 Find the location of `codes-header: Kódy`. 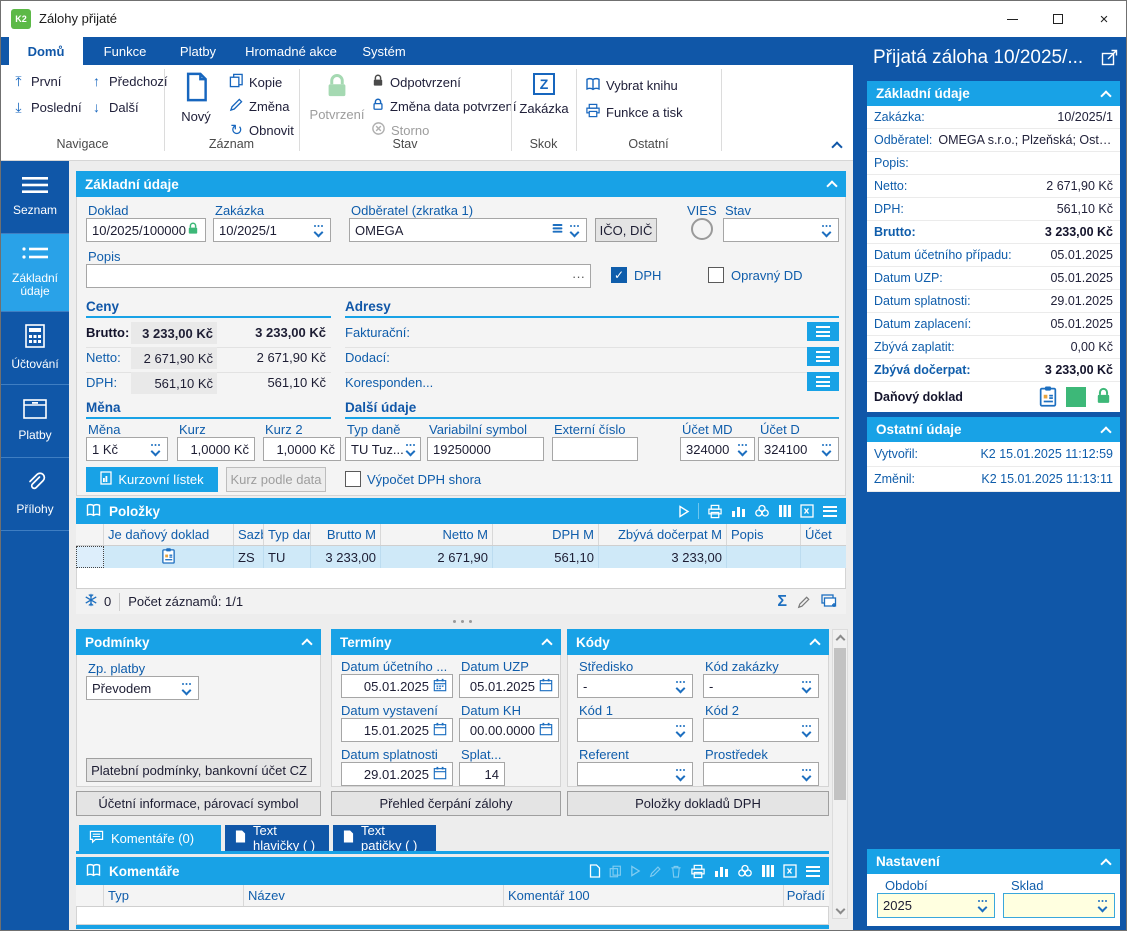

codes-header: Kódy is located at coordinates (698, 642).